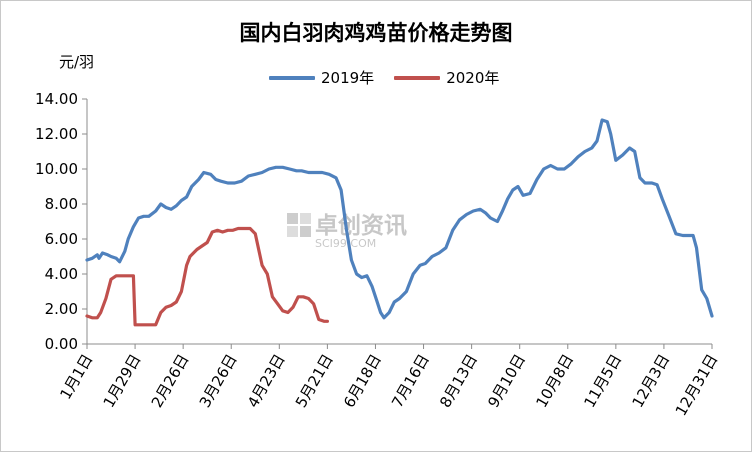  I want to click on y-tick-label: 8.00, so click(61, 204).